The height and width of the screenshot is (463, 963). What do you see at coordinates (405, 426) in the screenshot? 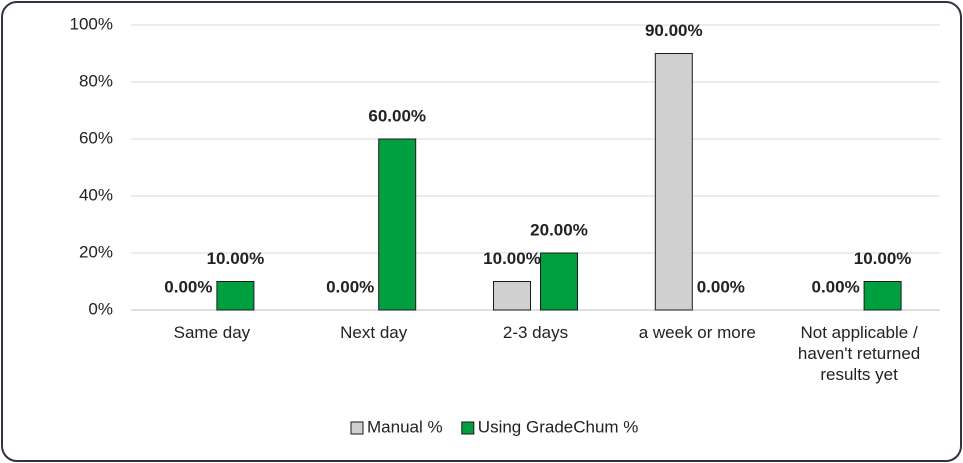
I see `legend-label: Manual %` at bounding box center [405, 426].